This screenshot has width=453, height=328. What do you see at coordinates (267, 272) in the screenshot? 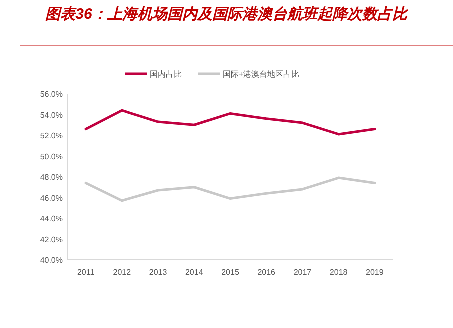
I see `x-tick-label: 2016` at bounding box center [267, 272].